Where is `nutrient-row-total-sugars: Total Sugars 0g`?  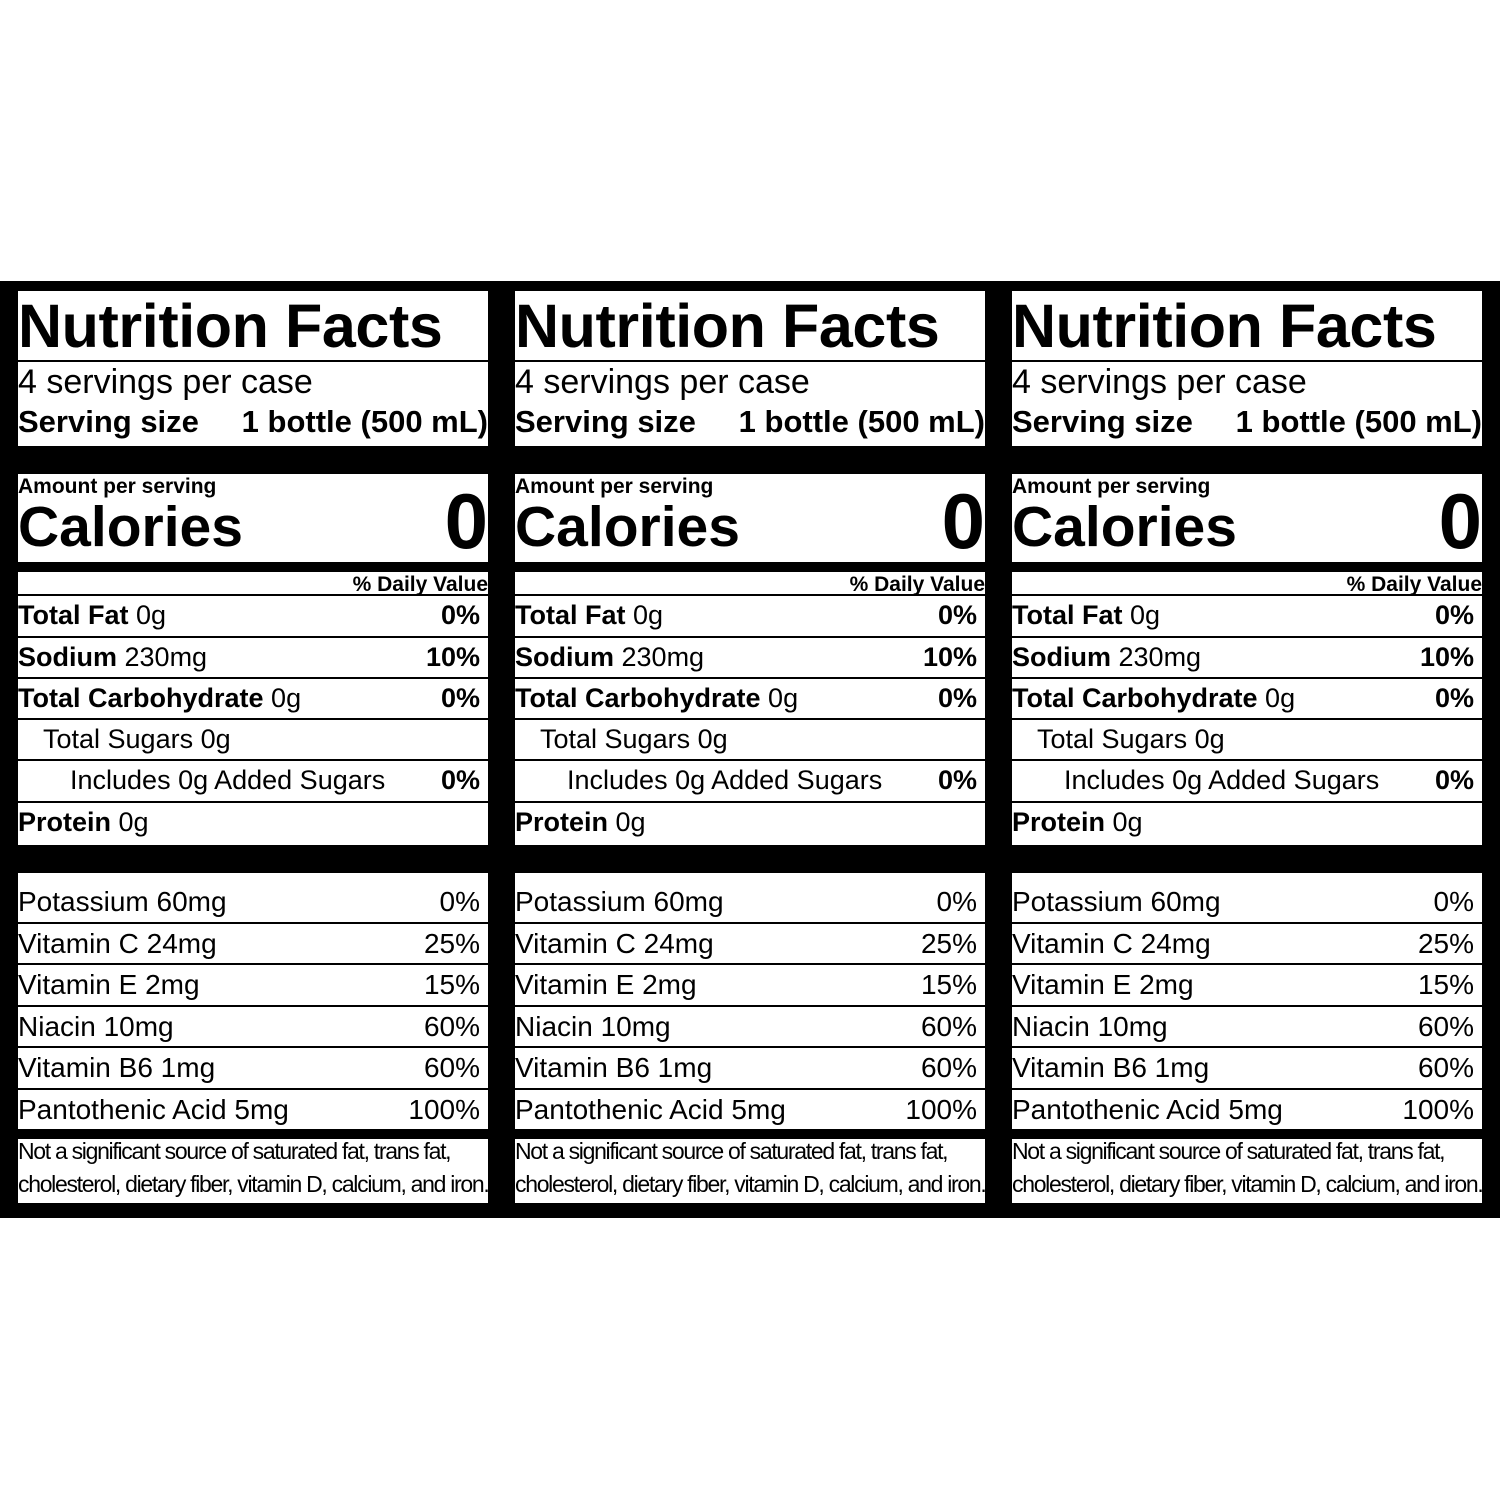
nutrient-row-total-sugars: Total Sugars 0g is located at coordinates (253, 738).